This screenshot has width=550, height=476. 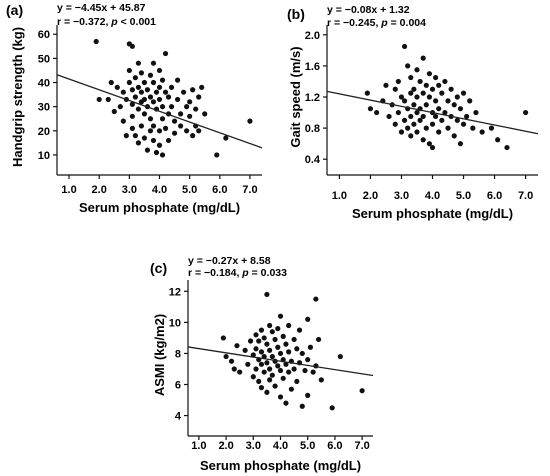 What do you see at coordinates (312, 67) in the screenshot?
I see `y-tick-label: 1.6` at bounding box center [312, 67].